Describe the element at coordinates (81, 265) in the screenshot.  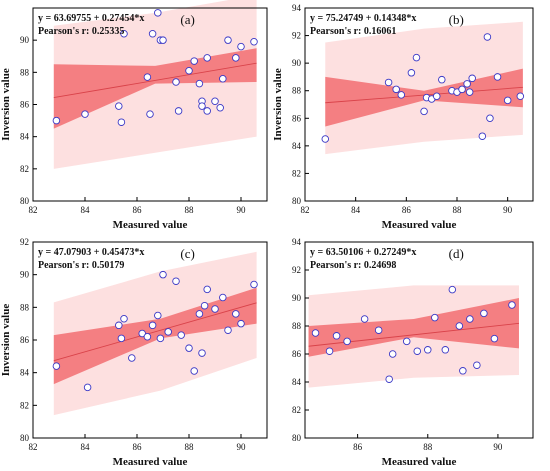
I see `pearson-r: Pearson's r: 0.50179` at that location.